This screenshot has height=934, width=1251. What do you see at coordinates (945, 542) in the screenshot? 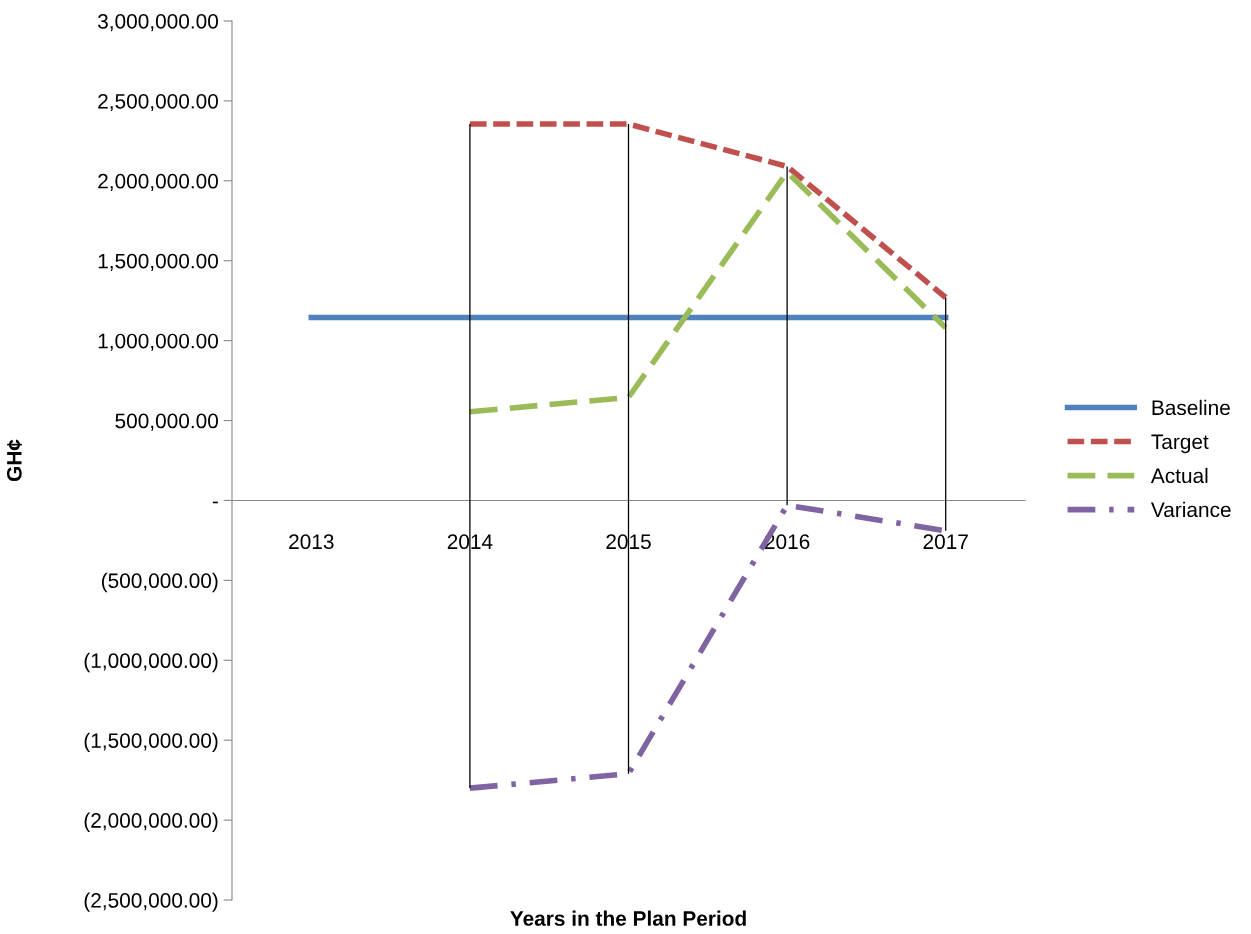
I see `x-tick-label: 2017` at bounding box center [945, 542].